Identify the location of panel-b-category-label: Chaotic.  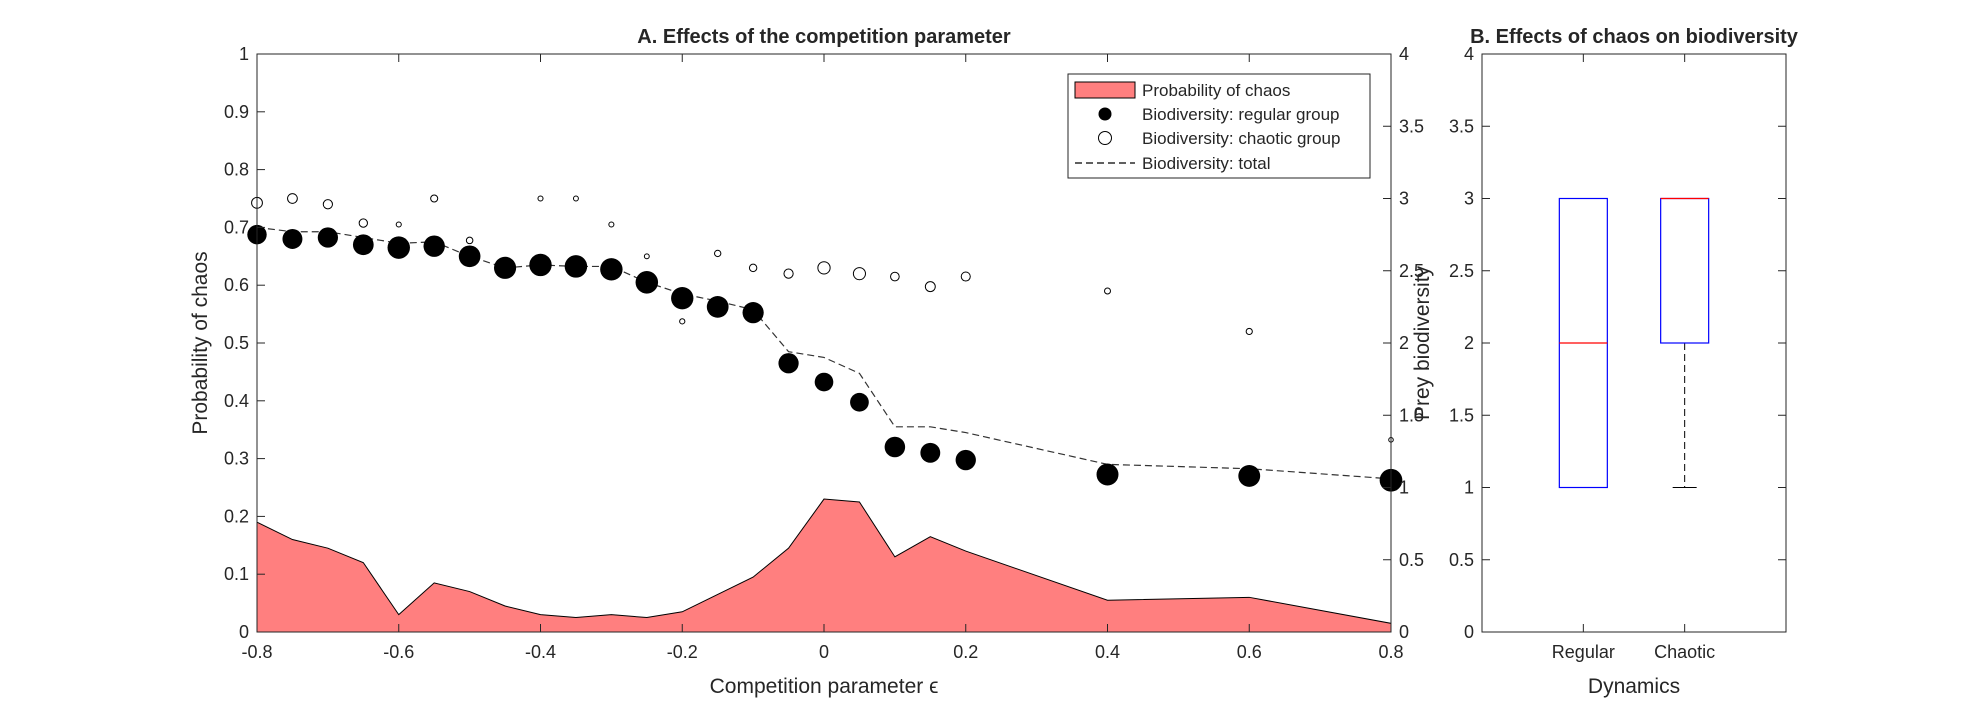
(1684, 652).